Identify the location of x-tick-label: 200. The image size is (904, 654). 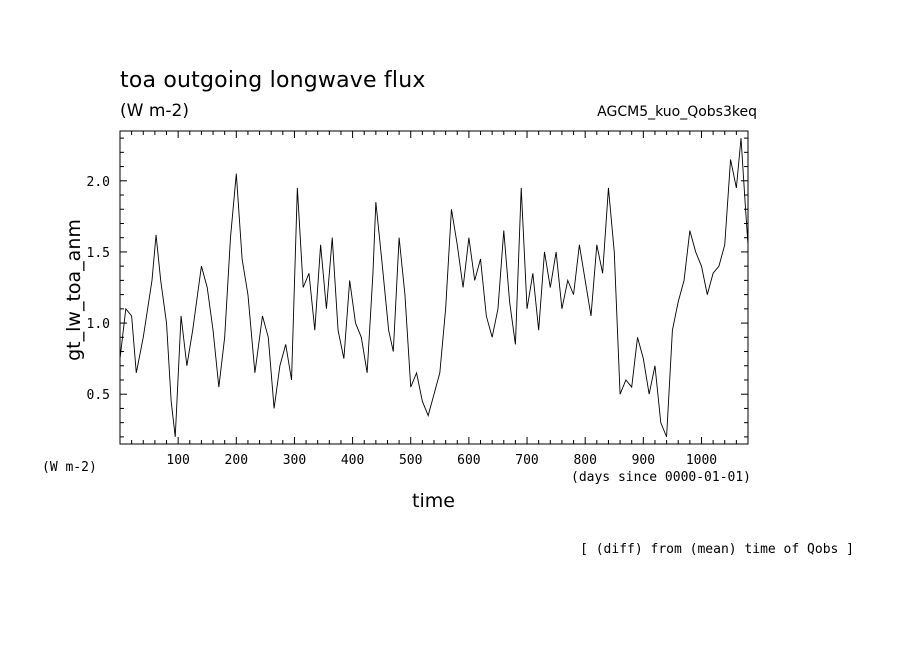
(236, 460).